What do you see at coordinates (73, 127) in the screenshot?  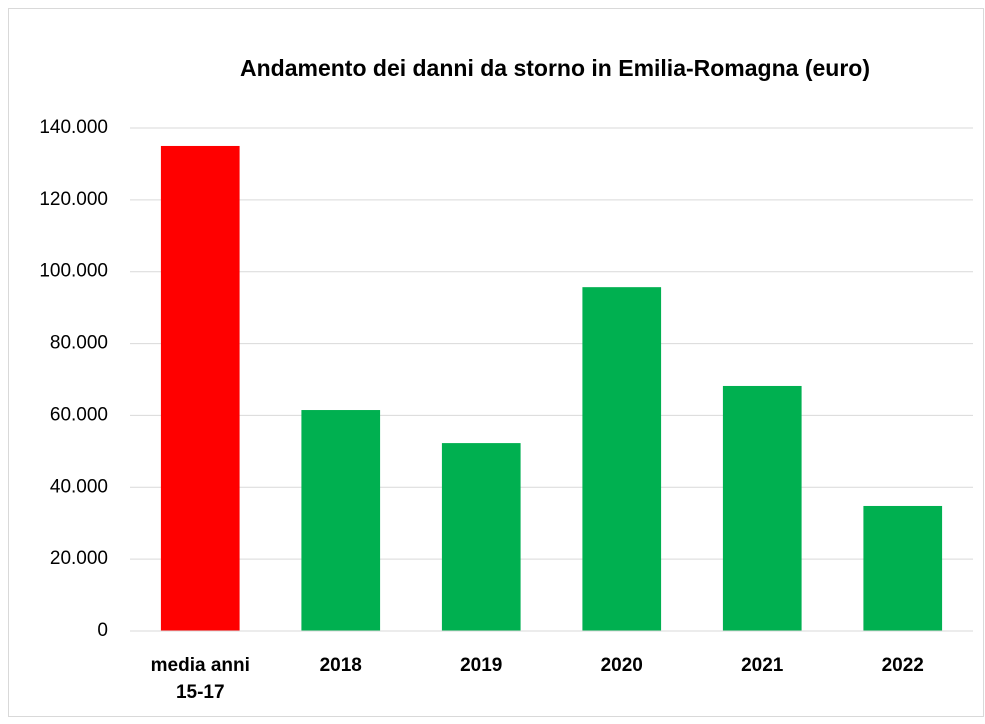 I see `y-tick-label: 140.000` at bounding box center [73, 127].